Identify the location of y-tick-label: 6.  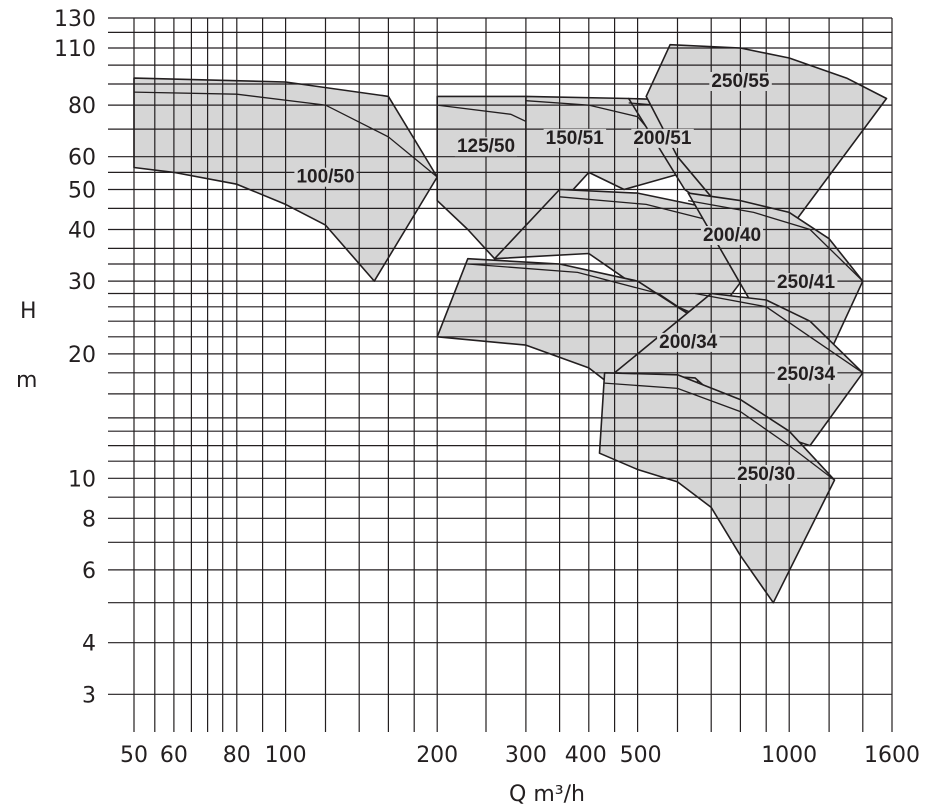
(89, 571).